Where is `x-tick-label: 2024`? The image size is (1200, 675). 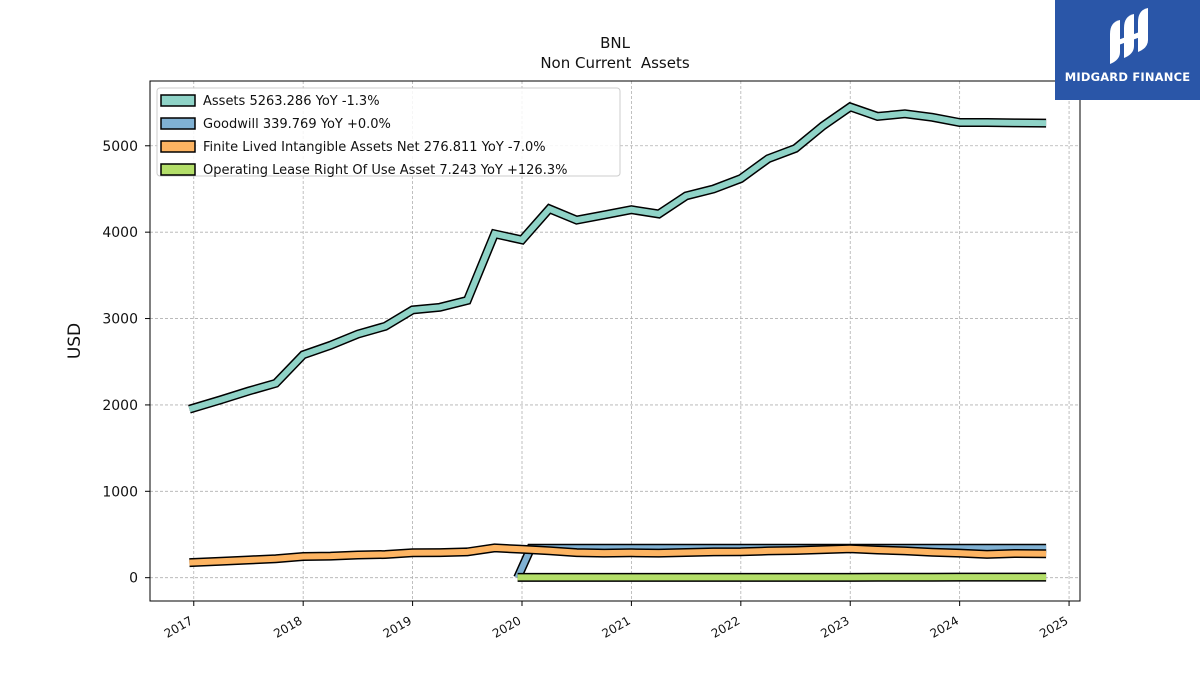
x-tick-label: 2024 is located at coordinates (944, 626).